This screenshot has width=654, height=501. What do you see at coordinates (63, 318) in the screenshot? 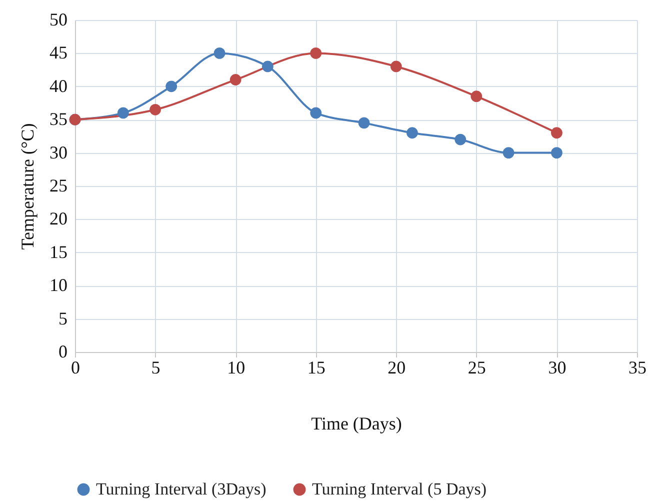
I see `y-tick-label: 5` at bounding box center [63, 318].